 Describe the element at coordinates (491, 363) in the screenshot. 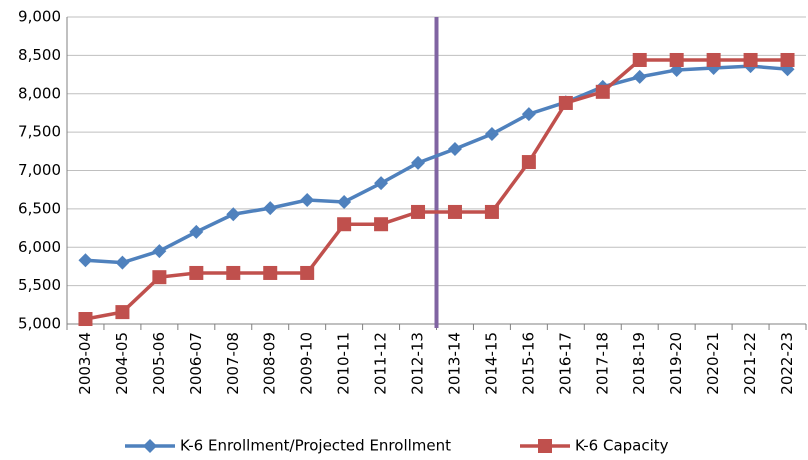

I see `x-tick-label: 2014-15` at that location.